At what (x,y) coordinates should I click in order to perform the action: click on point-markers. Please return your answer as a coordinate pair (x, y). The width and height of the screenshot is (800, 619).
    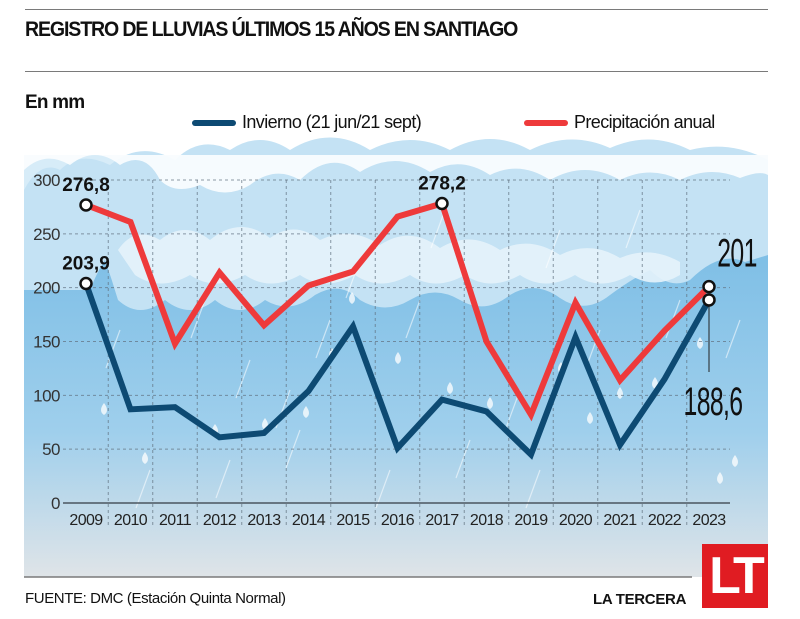
    Looking at the image, I should click on (397, 251).